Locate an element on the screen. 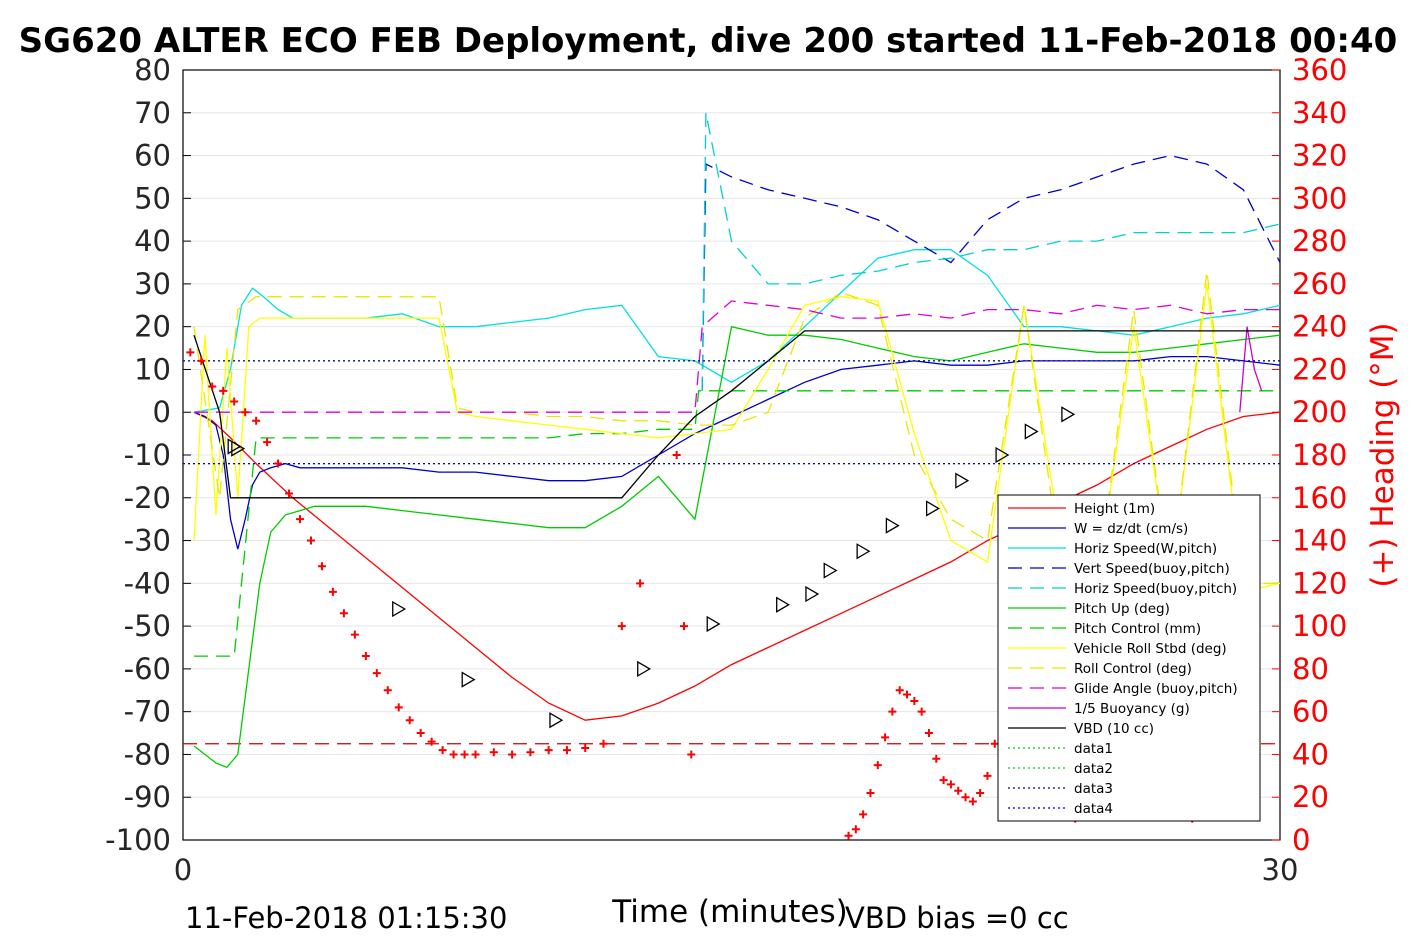 Image resolution: width=1417 pixels, height=945 pixels. legend-entry: Horiz Speed(W,pitch) is located at coordinates (1145, 549).